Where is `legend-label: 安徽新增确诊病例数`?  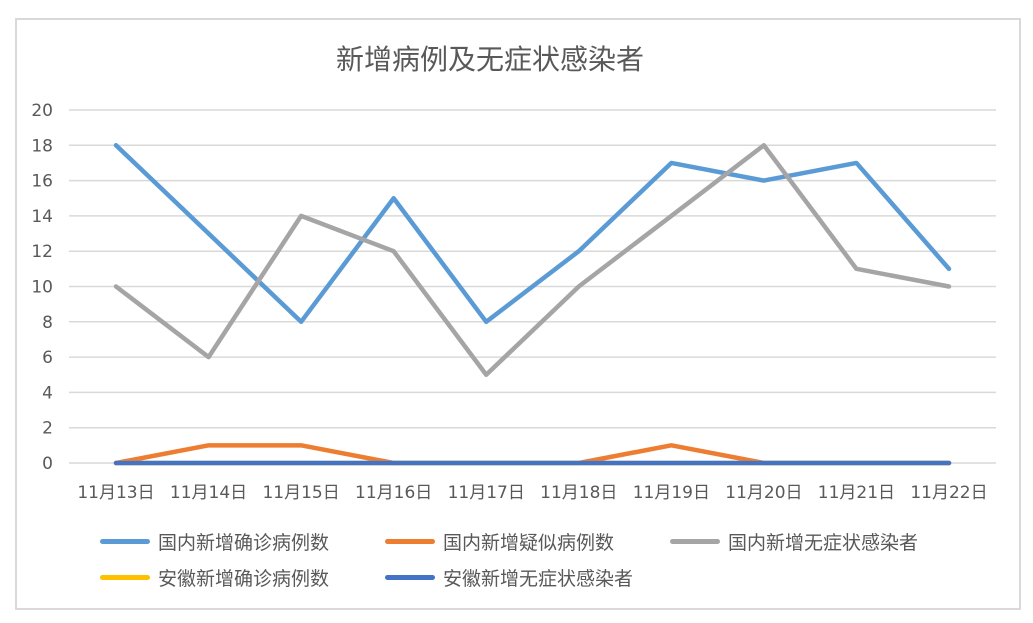
legend-label: 安徽新增确诊病例数 is located at coordinates (244, 579).